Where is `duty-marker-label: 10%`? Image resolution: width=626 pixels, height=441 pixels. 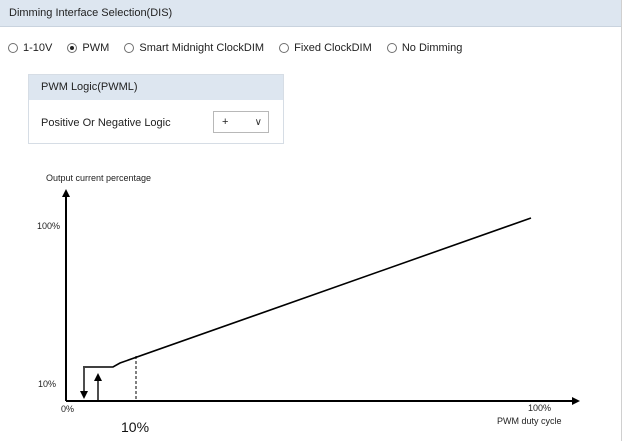 duty-marker-label: 10% is located at coordinates (135, 427).